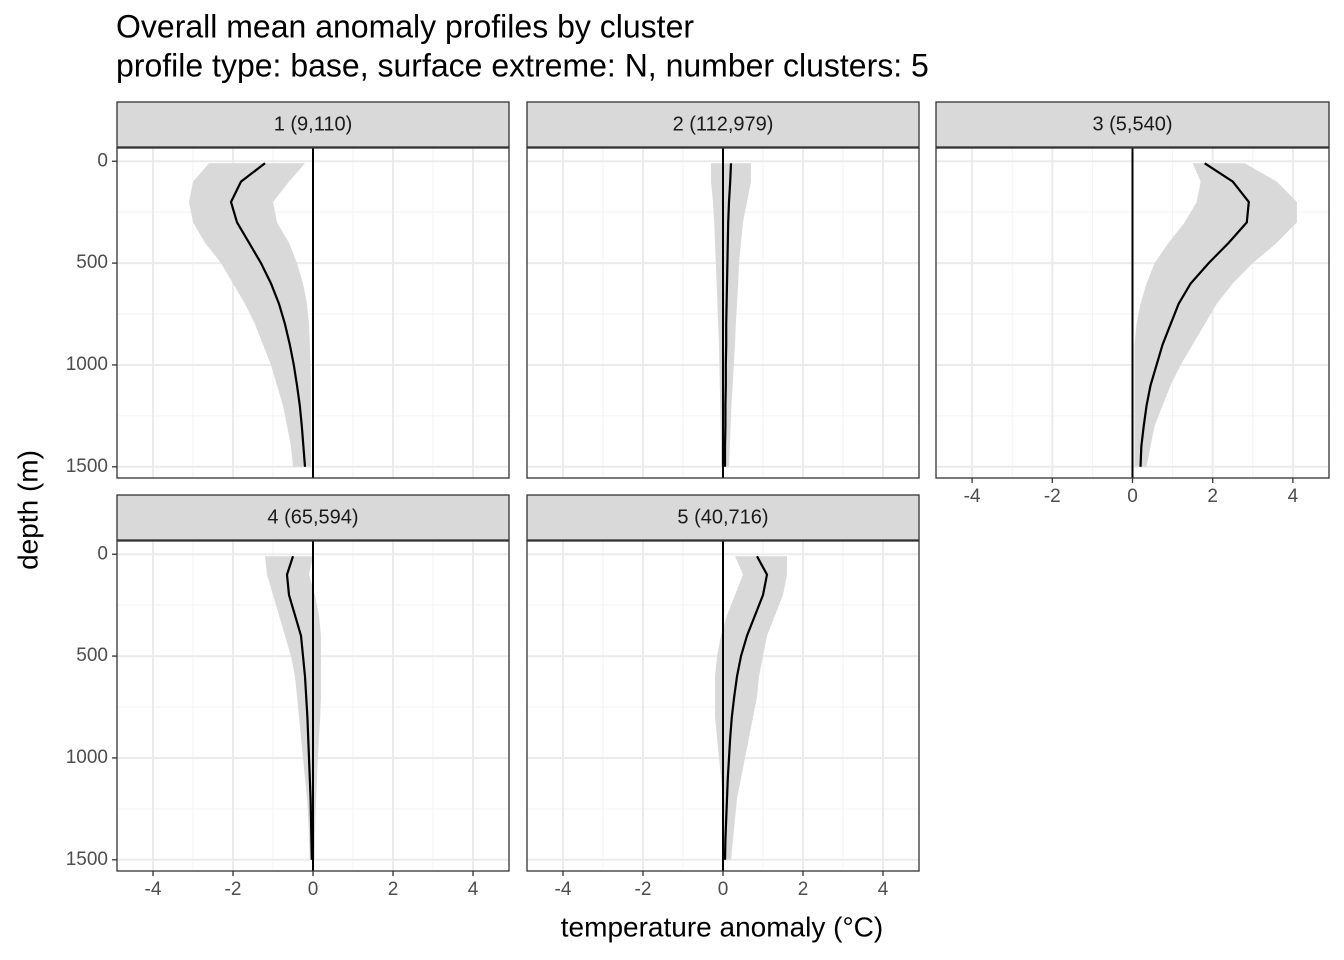 The image size is (1344, 960). I want to click on panel-title: 2 (112,979), so click(723, 124).